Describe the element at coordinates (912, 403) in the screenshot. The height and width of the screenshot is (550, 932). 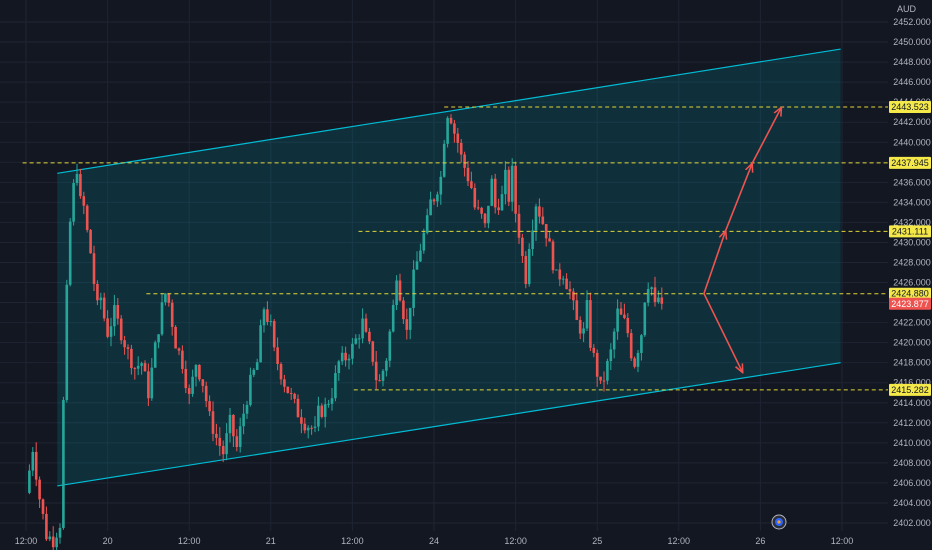
I see `price-tick-label: 2414.000` at that location.